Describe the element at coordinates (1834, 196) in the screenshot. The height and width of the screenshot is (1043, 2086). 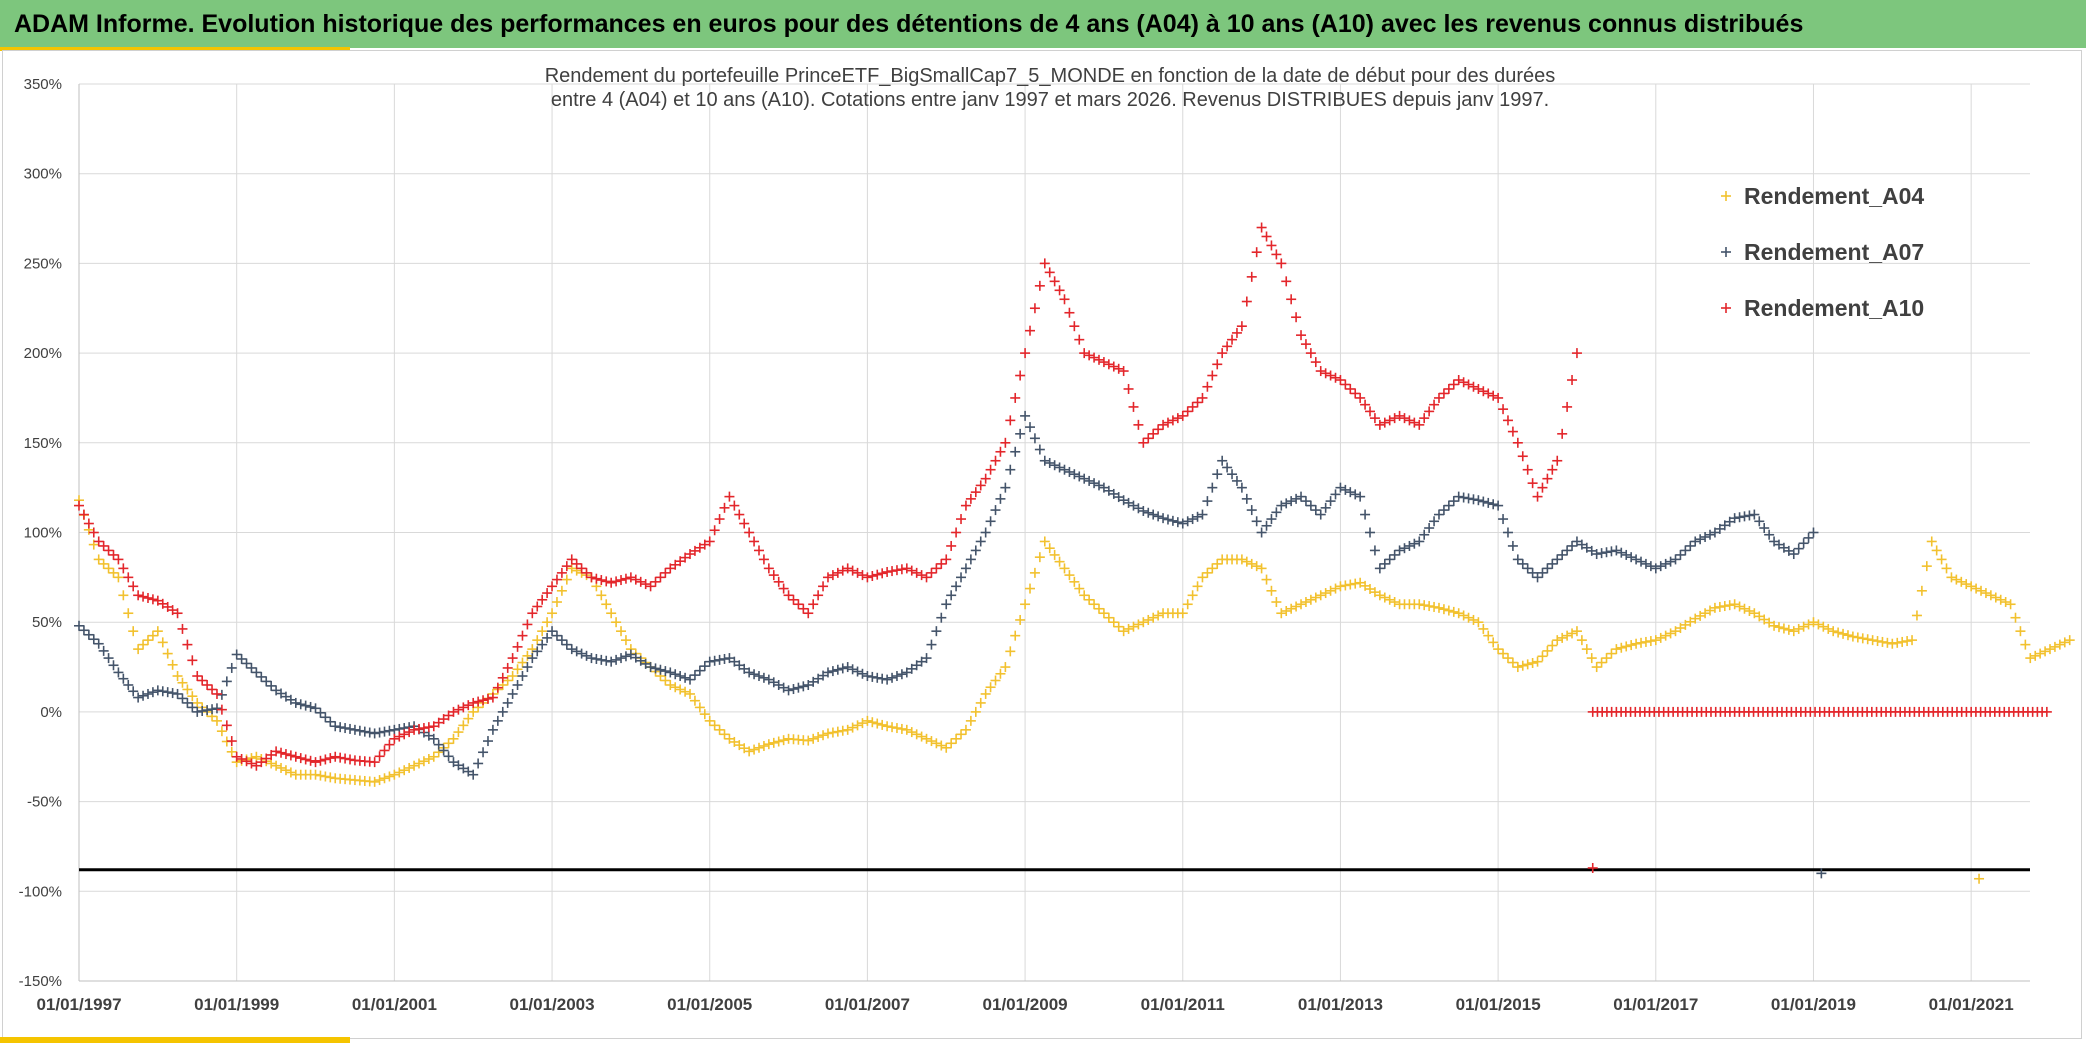
I see `legend-label: Rendement_A04` at that location.